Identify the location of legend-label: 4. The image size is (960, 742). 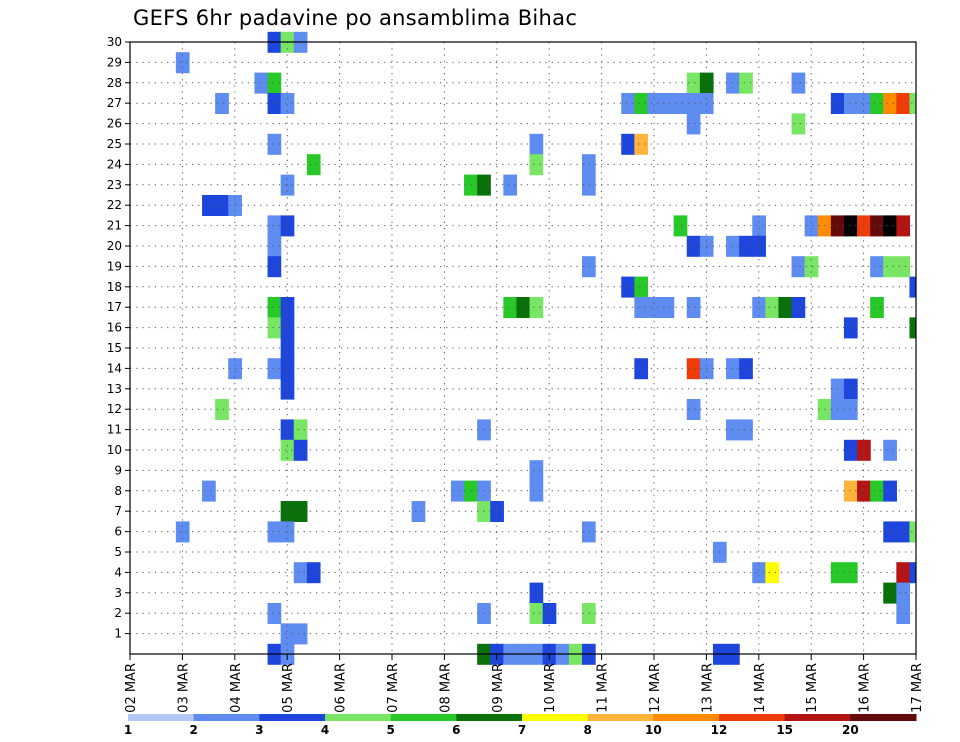
(325, 730).